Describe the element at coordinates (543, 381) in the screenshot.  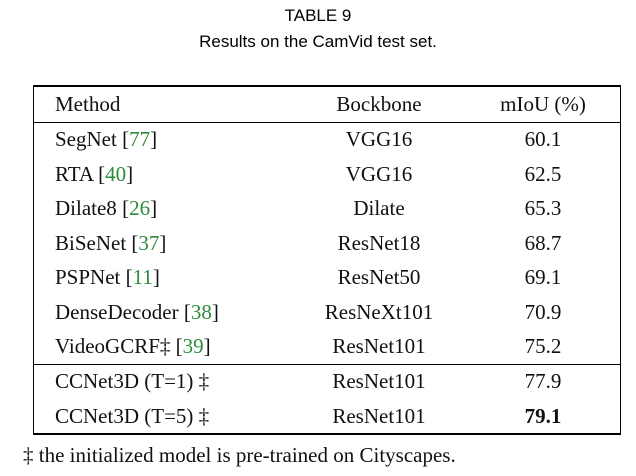
I see `table-row-miou: 77.9` at that location.